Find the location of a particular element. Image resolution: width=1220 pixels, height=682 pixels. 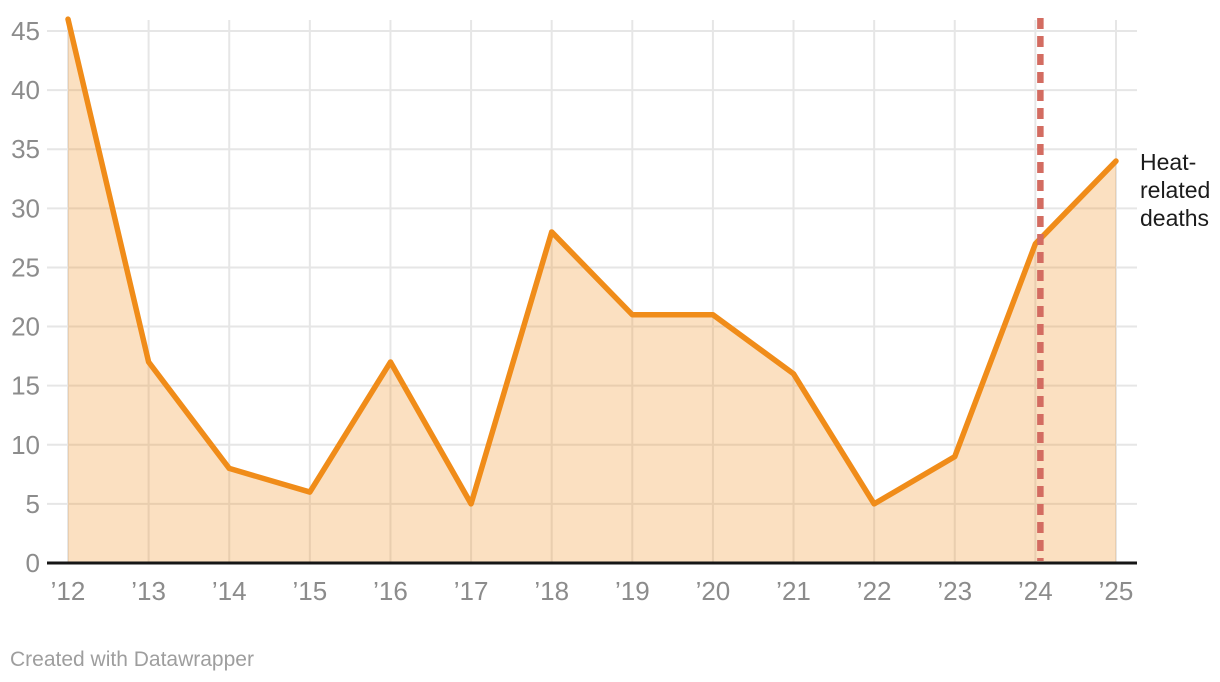

x-tick-label: ’13 is located at coordinates (148, 591).